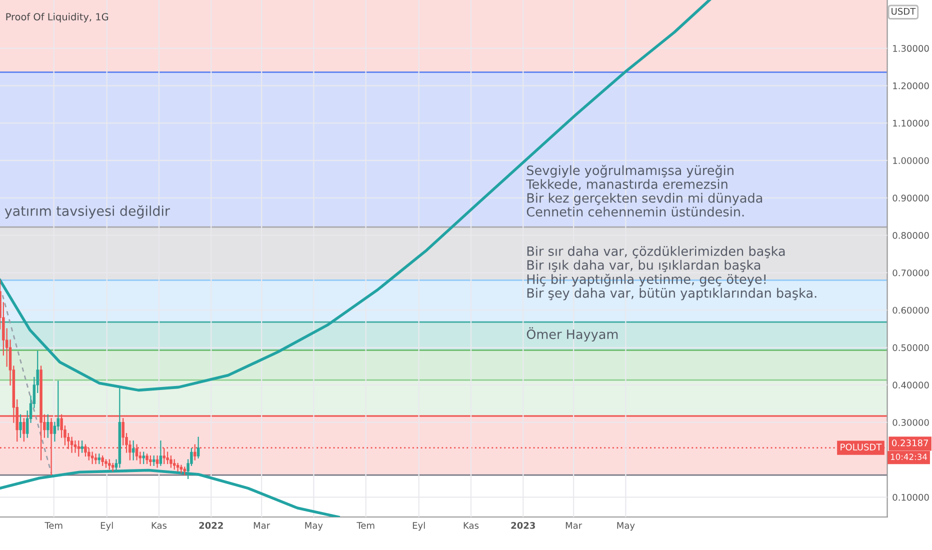 The height and width of the screenshot is (550, 932). I want to click on y-tick-label: 1.30000, so click(911, 48).